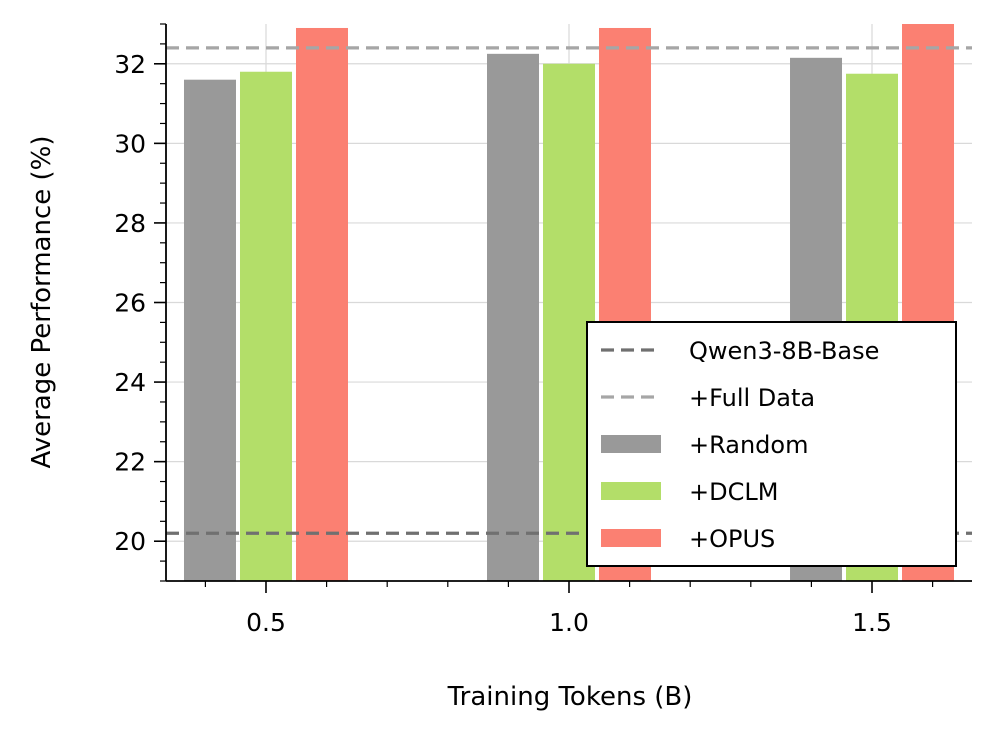 The image size is (998, 740). Describe the element at coordinates (42, 301) in the screenshot. I see `y-axis-label: Average Performance (%)` at that location.